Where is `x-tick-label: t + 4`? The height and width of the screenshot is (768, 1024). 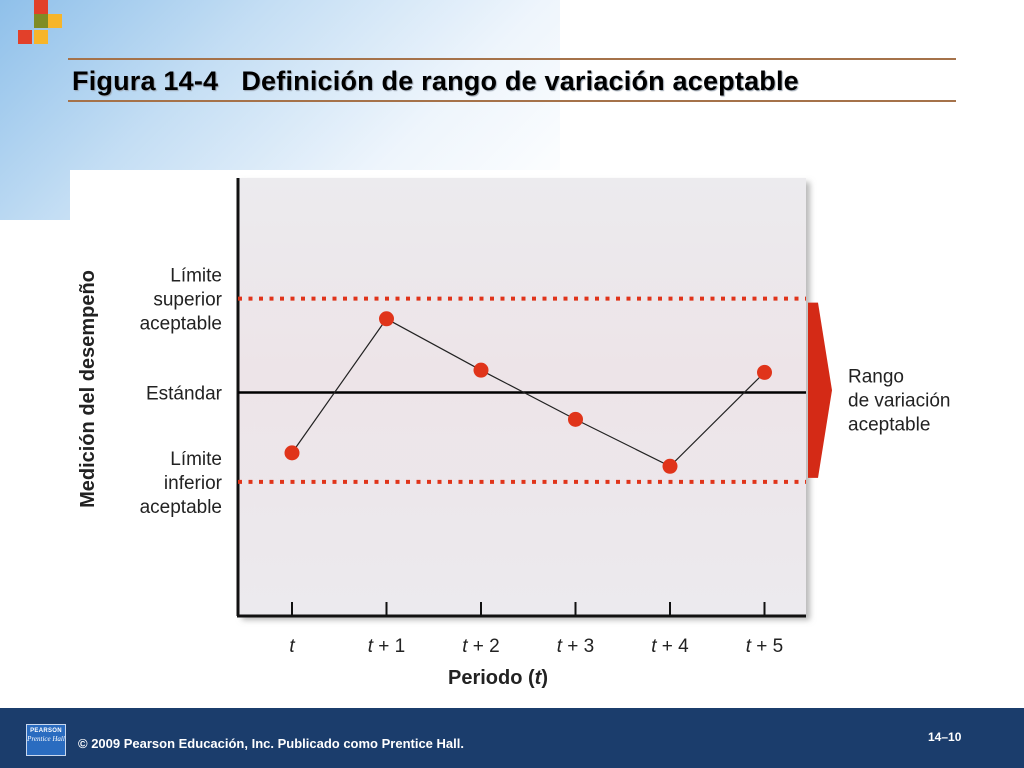 x-tick-label: t + 4 is located at coordinates (670, 646).